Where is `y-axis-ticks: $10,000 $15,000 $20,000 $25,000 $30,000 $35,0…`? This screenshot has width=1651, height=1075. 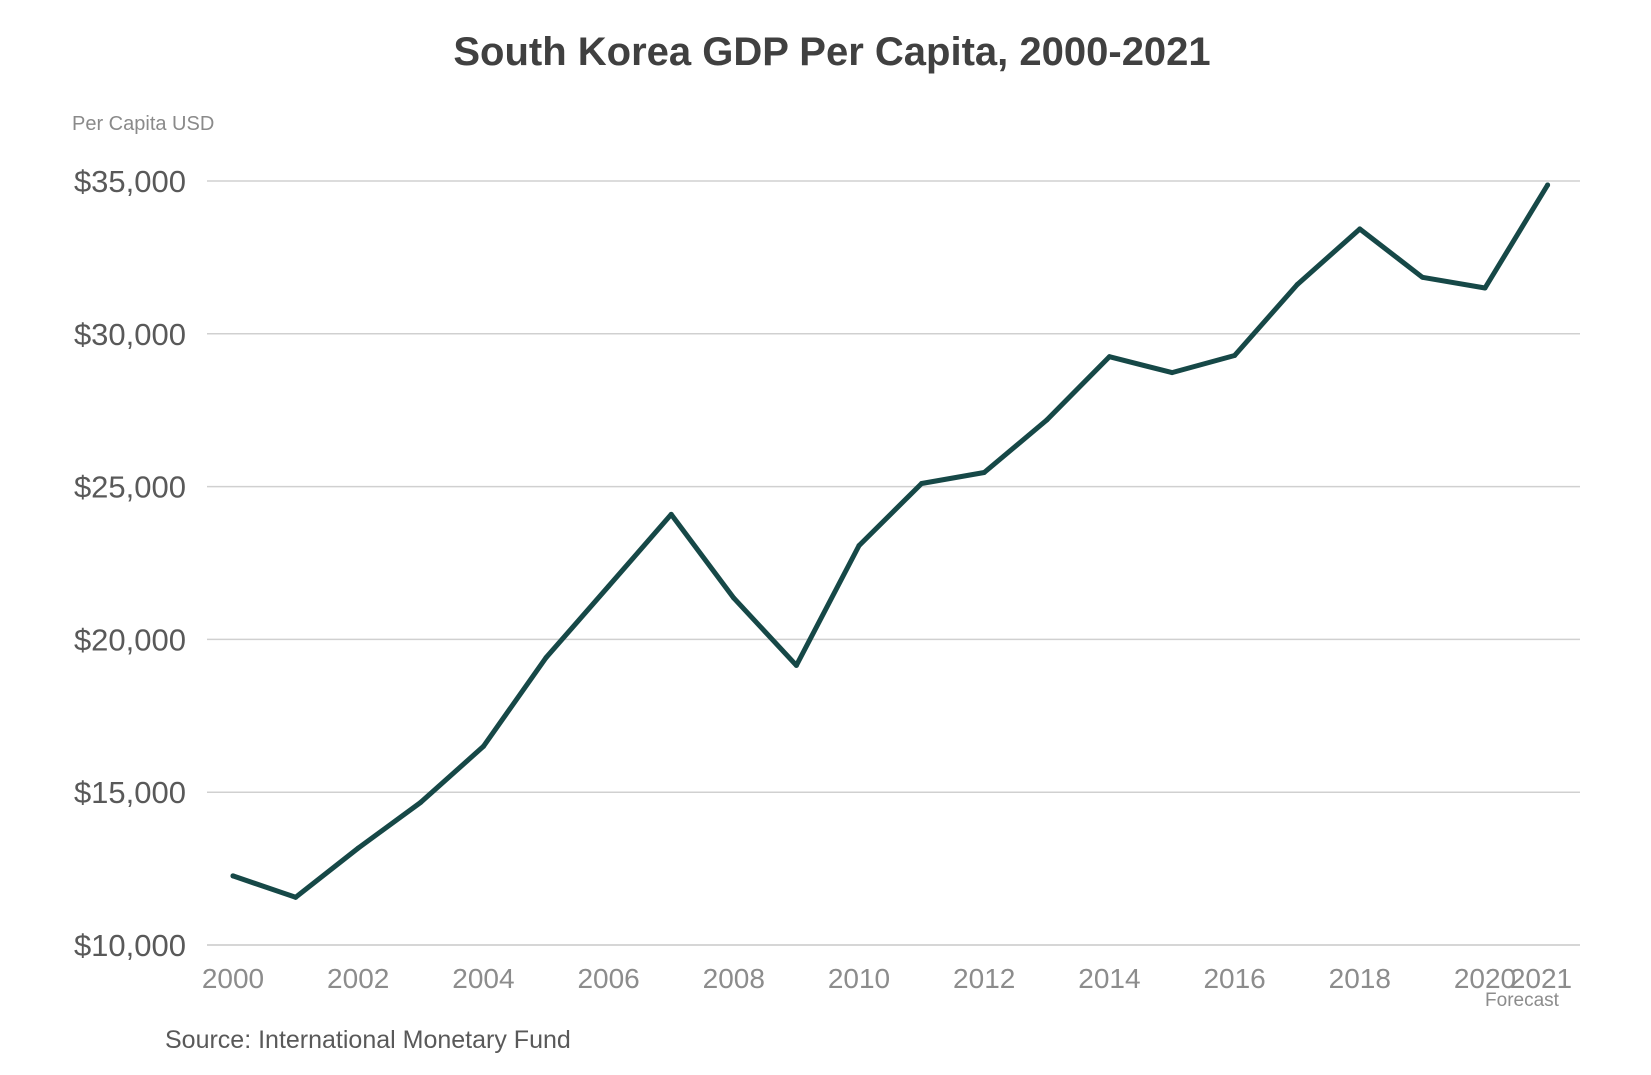 y-axis-ticks: $10,000 $15,000 $20,000 $25,000 $30,000 $35,0… is located at coordinates (130, 563).